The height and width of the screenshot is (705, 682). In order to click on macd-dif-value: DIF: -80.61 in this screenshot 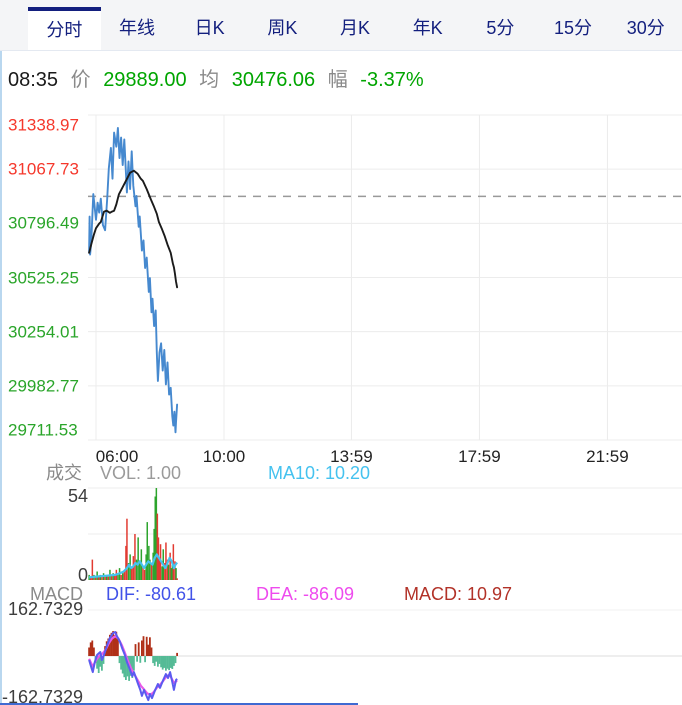, I will do `click(151, 594)`.